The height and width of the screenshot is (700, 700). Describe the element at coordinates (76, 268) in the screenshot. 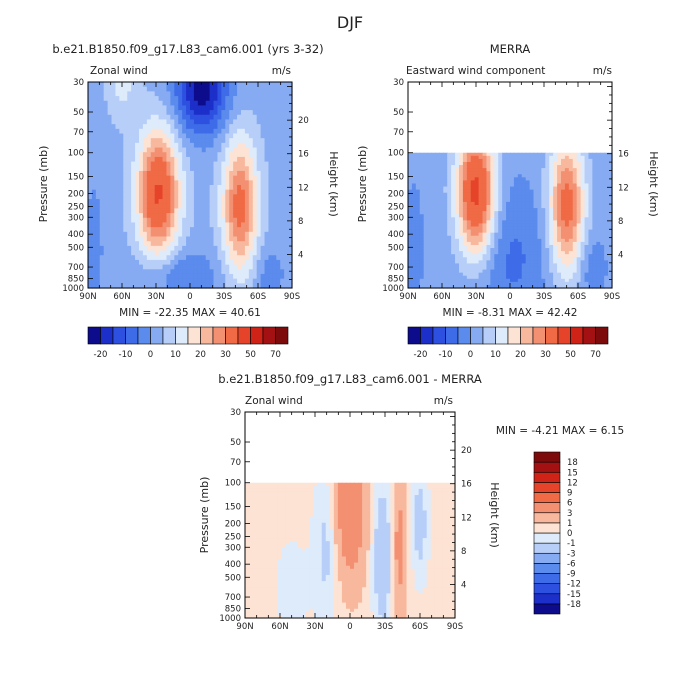

I see `y-tick-label: 700` at that location.